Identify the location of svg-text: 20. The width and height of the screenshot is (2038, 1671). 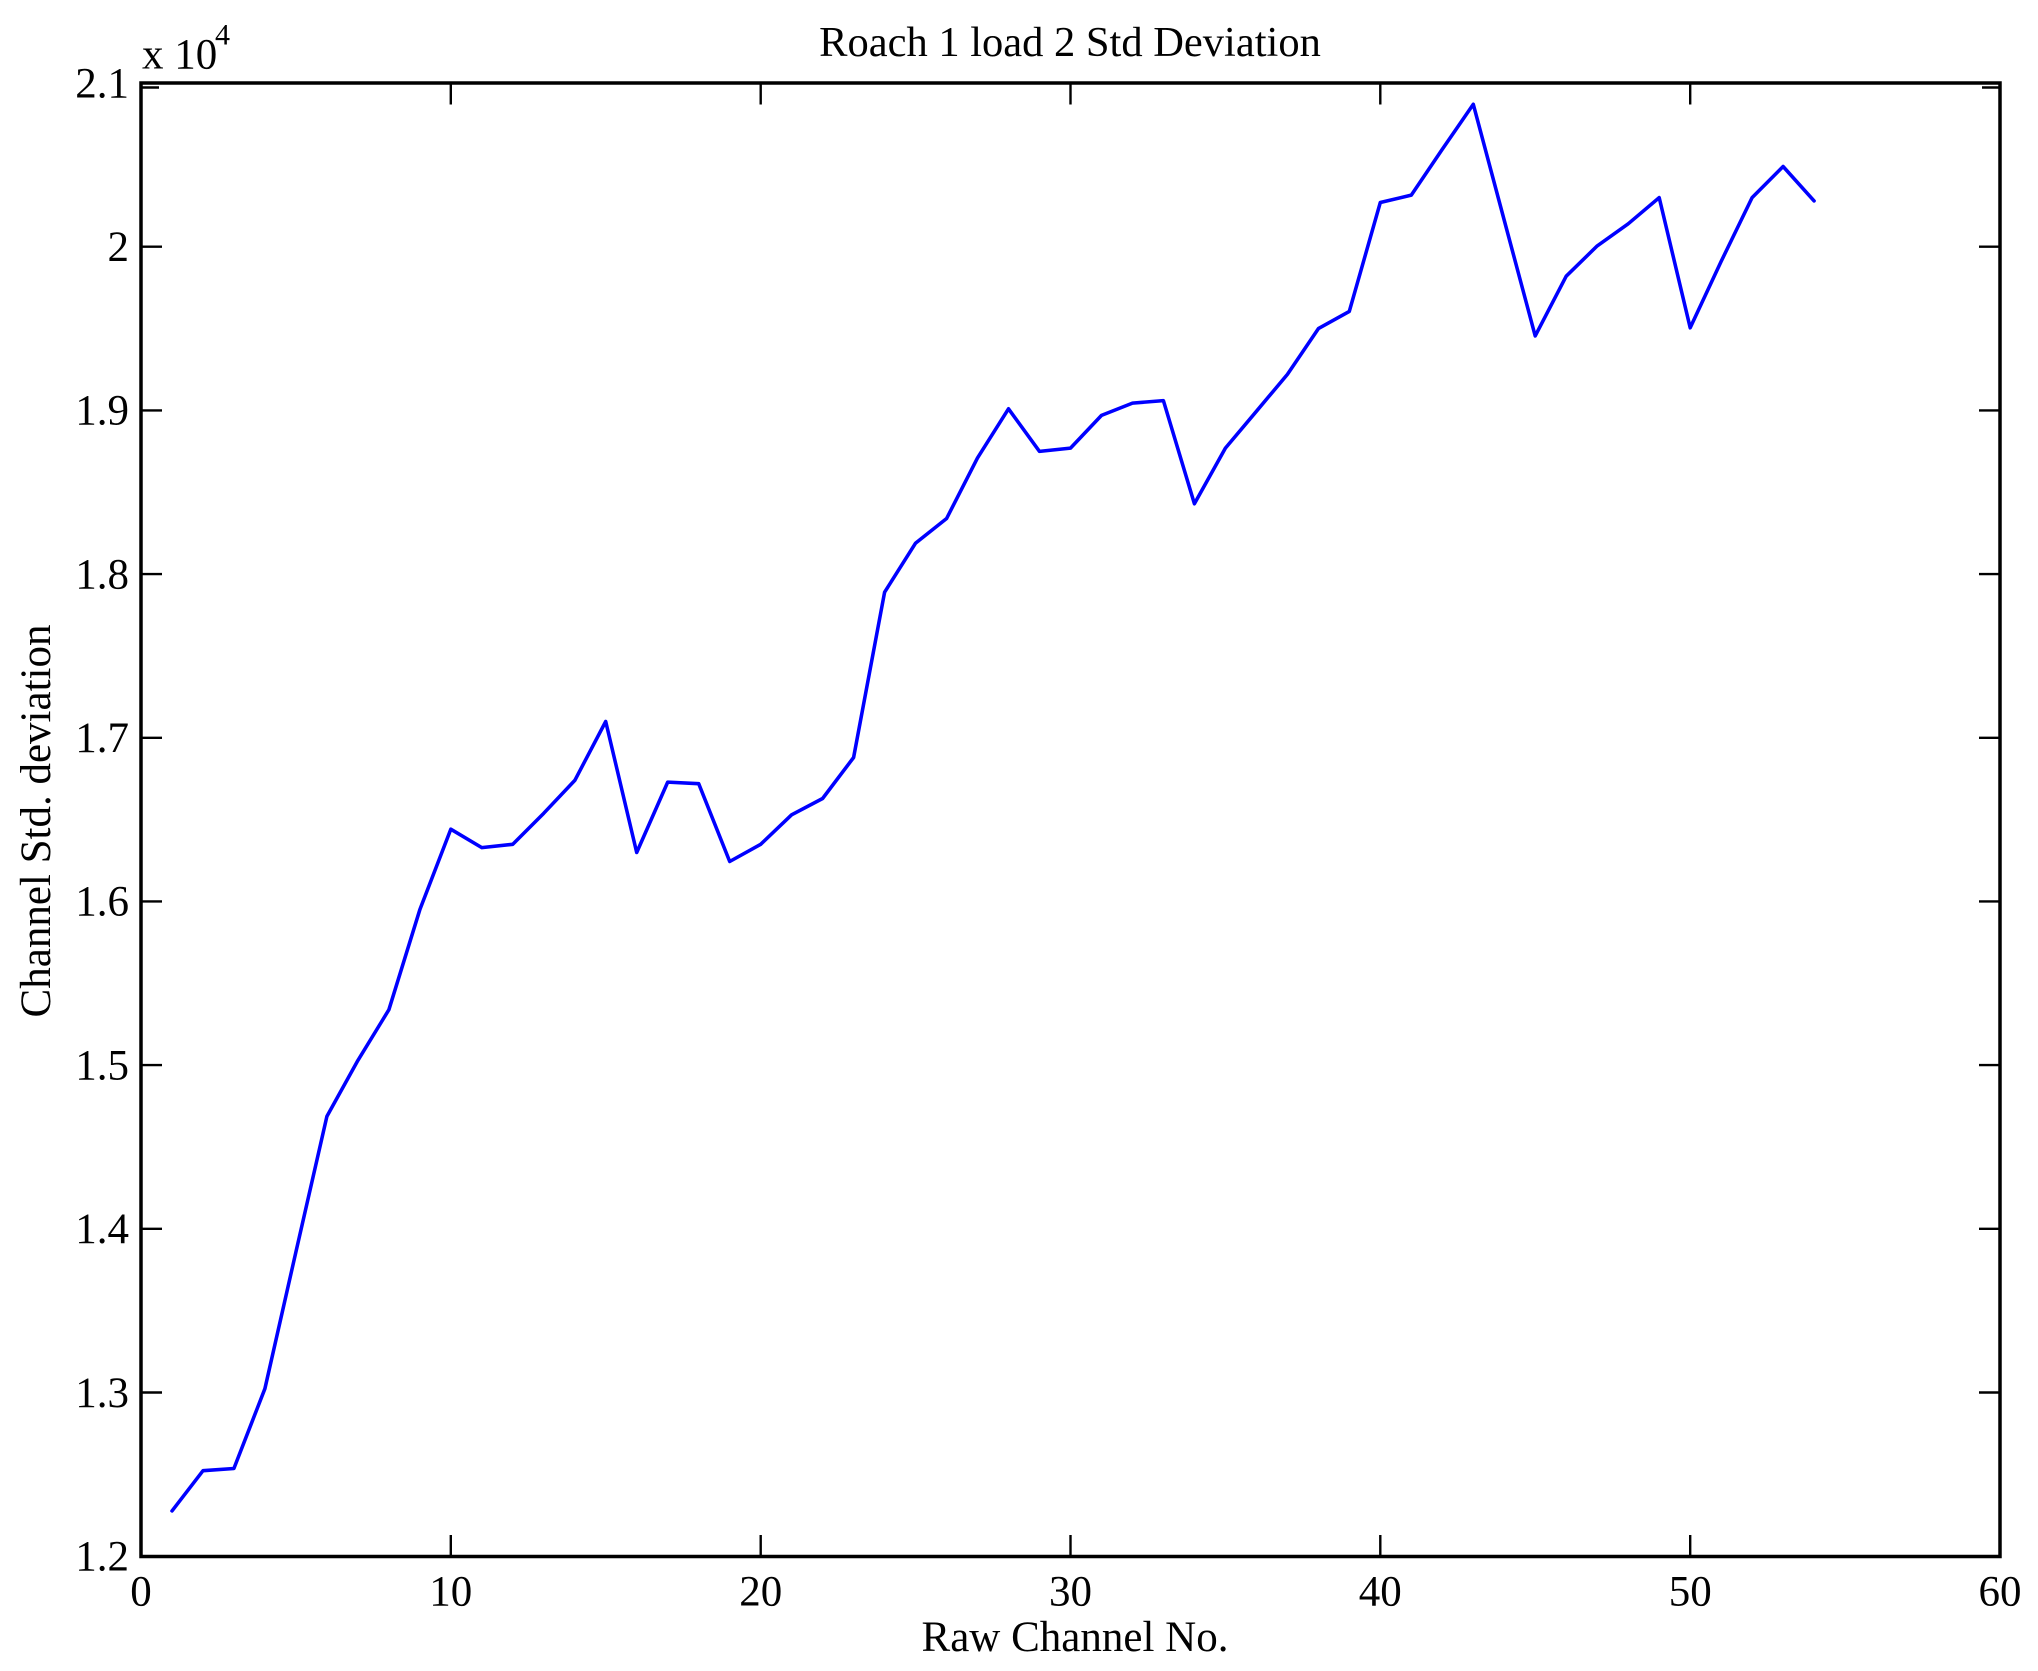
(760, 1592).